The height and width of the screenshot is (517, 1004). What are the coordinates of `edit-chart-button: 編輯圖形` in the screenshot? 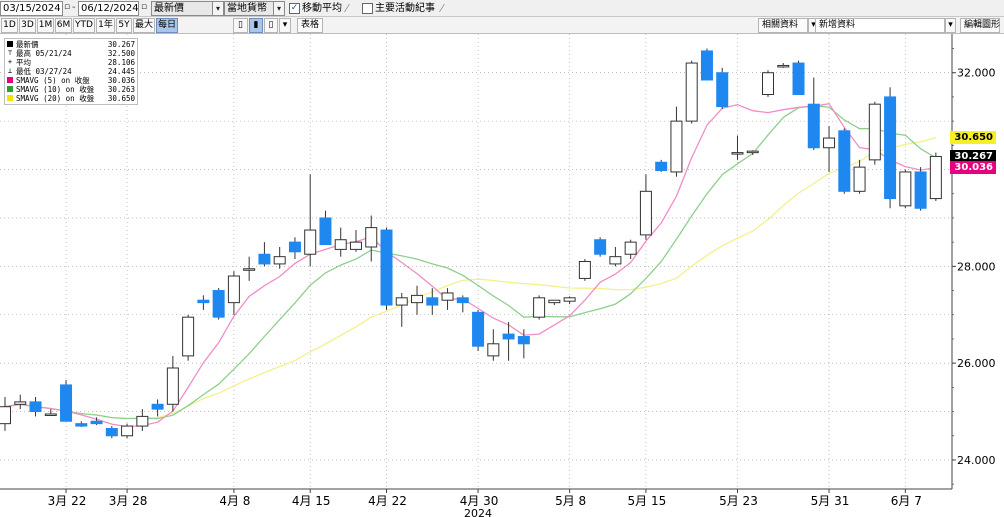 It's located at (980, 25).